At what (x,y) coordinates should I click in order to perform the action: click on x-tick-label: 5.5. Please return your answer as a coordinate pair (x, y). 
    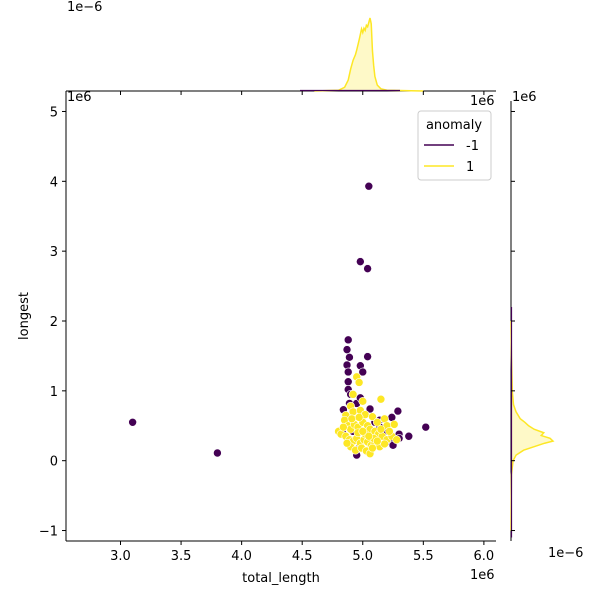
    Looking at the image, I should click on (423, 556).